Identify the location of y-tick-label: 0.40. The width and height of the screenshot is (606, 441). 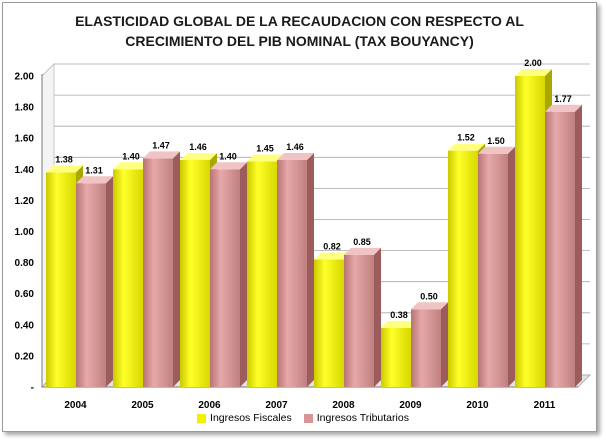
(25, 325).